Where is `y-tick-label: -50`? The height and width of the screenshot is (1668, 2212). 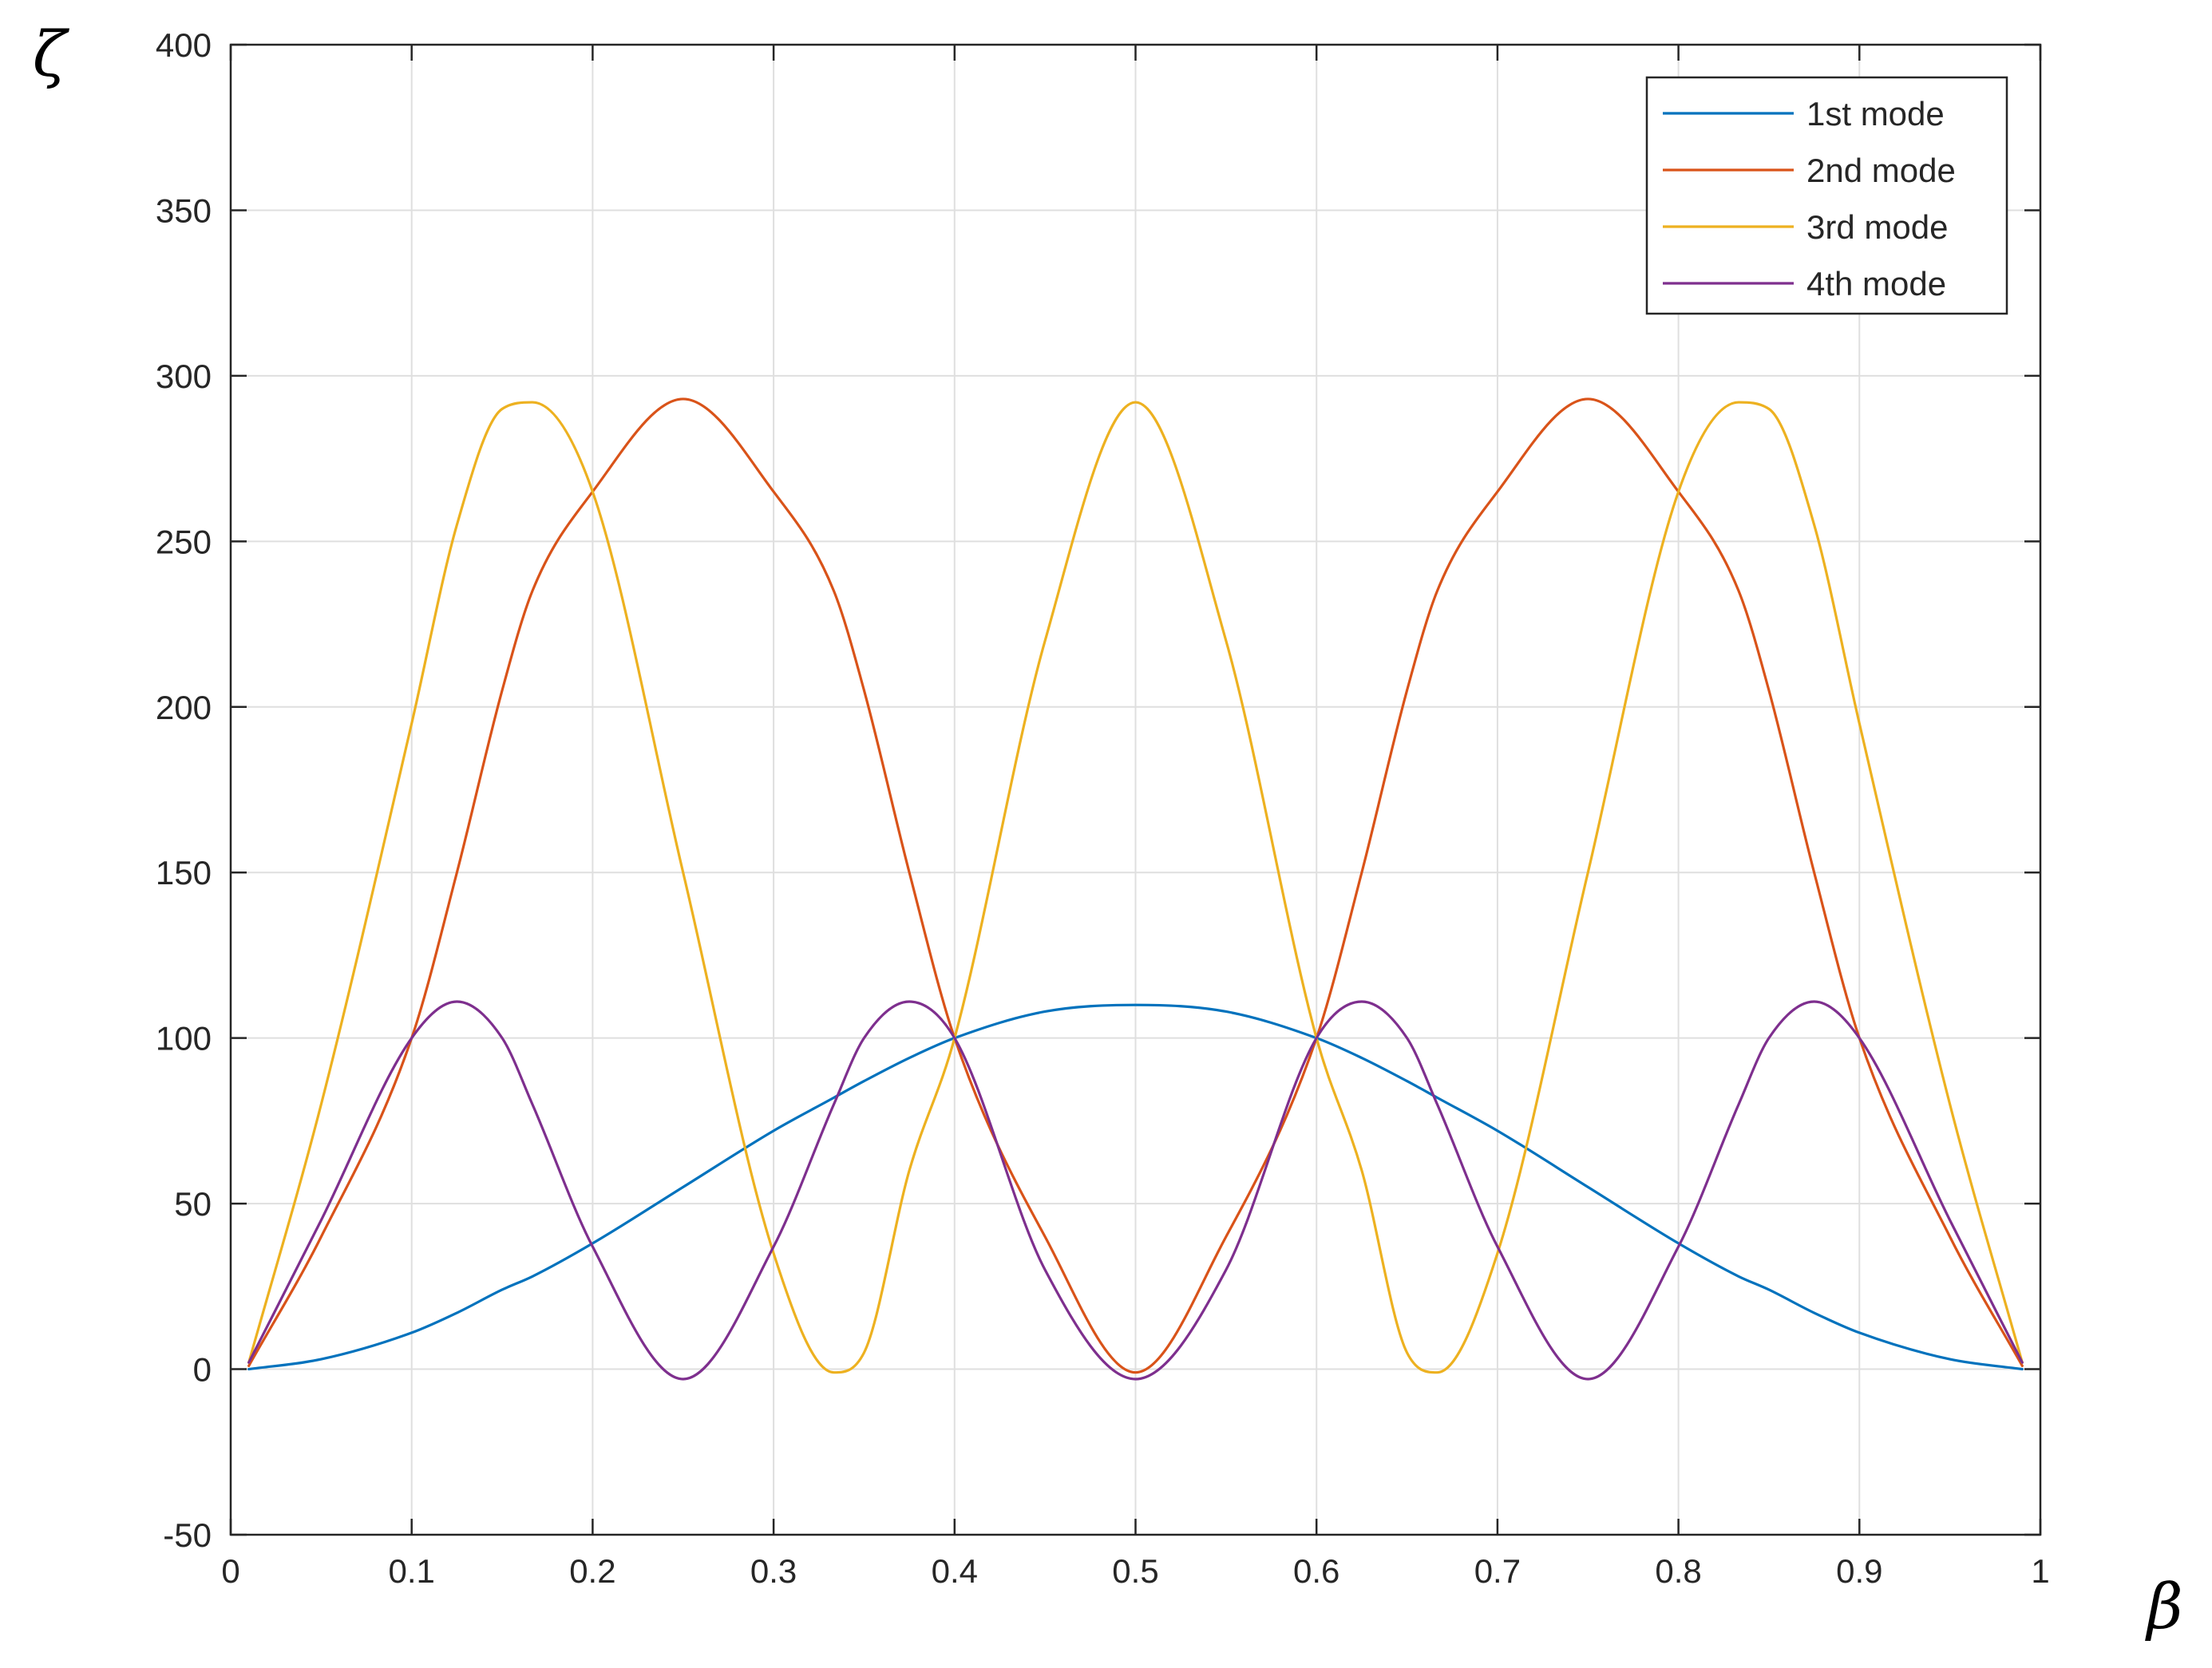 y-tick-label: -50 is located at coordinates (187, 1535).